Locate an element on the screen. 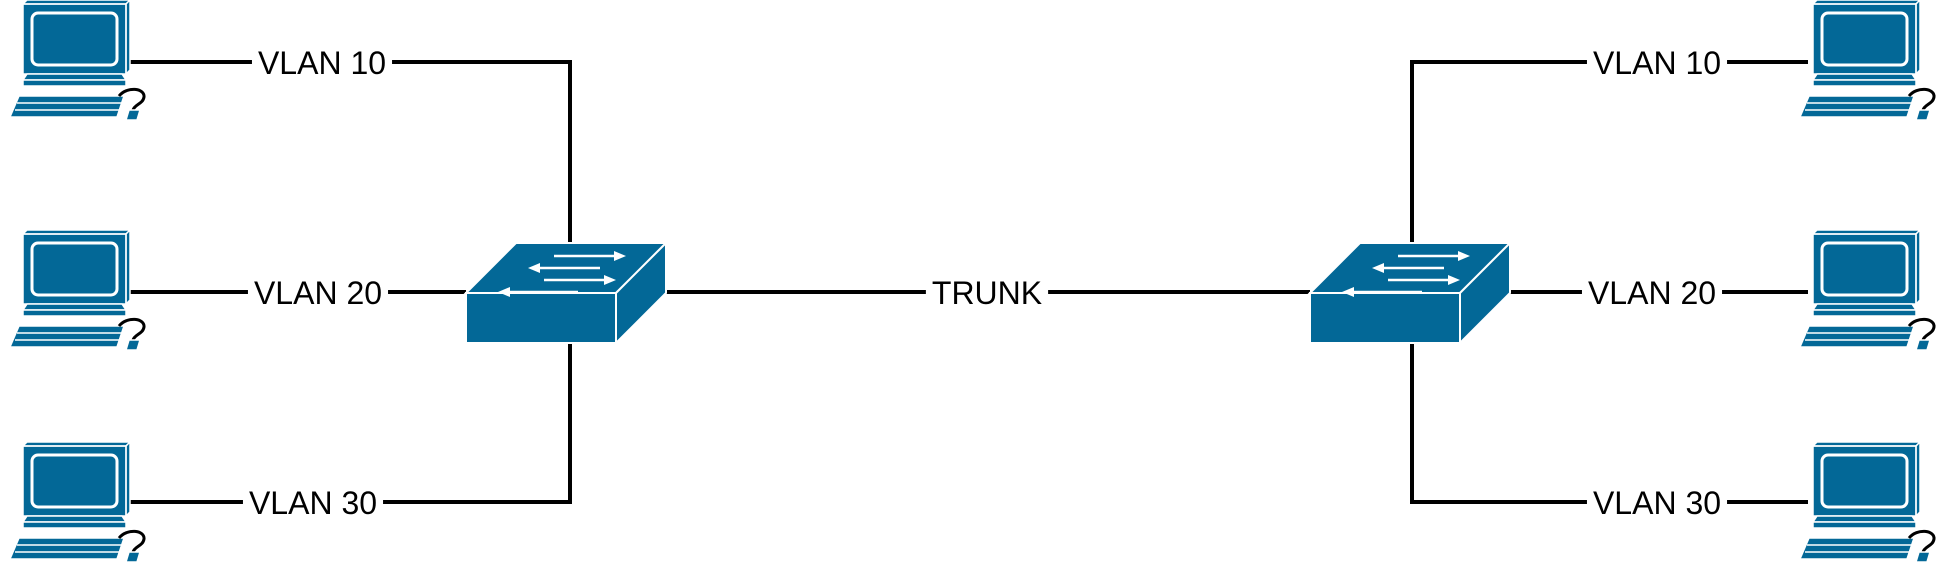 The height and width of the screenshot is (570, 1950). right-vlan20-label: VLAN 20 is located at coordinates (1652, 293).